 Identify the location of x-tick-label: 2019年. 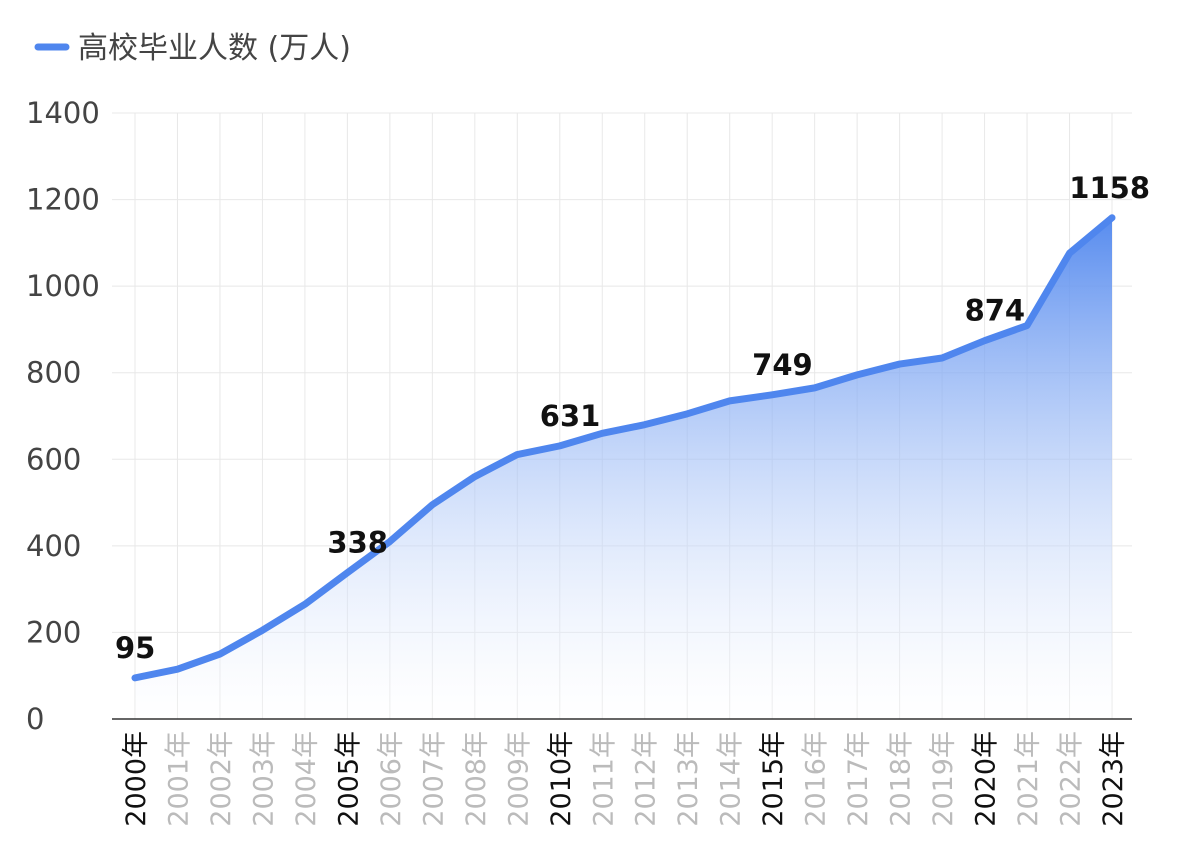
(943, 779).